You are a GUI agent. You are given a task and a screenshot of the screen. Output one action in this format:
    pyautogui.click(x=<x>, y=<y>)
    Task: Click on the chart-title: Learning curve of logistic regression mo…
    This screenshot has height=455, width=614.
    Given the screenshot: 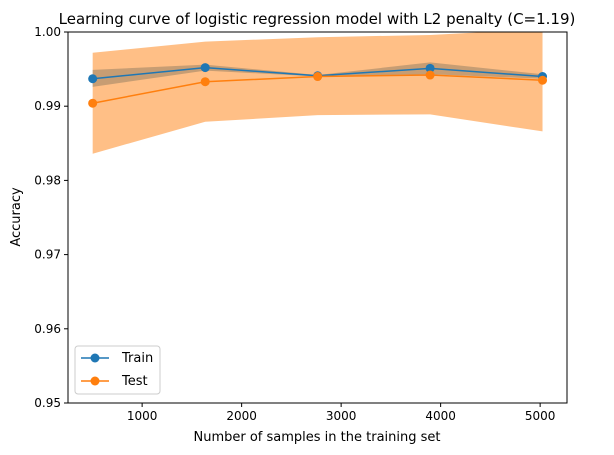 What is the action you would take?
    pyautogui.click(x=317, y=19)
    